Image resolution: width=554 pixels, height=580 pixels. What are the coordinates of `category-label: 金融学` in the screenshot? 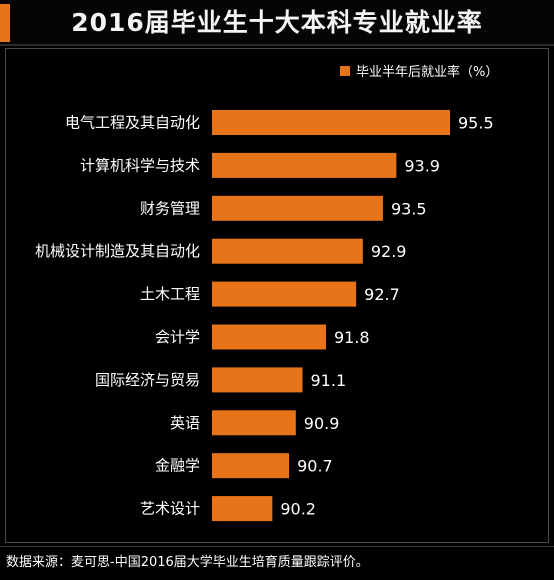 It's located at (177, 466).